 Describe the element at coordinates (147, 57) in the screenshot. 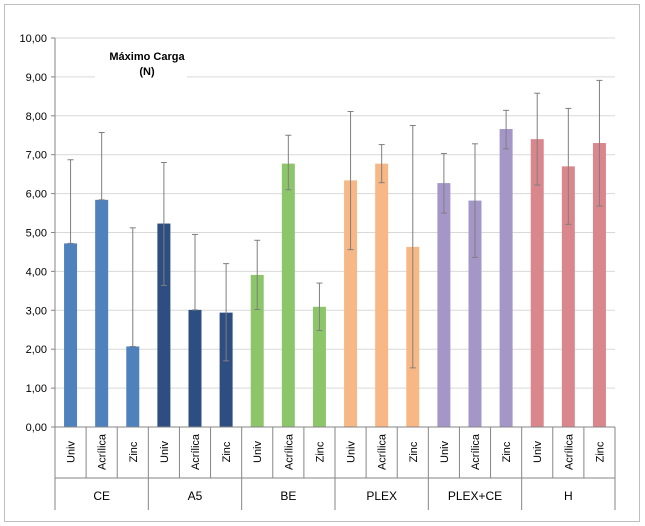

I see `title-line-1: Máximo Carga` at that location.